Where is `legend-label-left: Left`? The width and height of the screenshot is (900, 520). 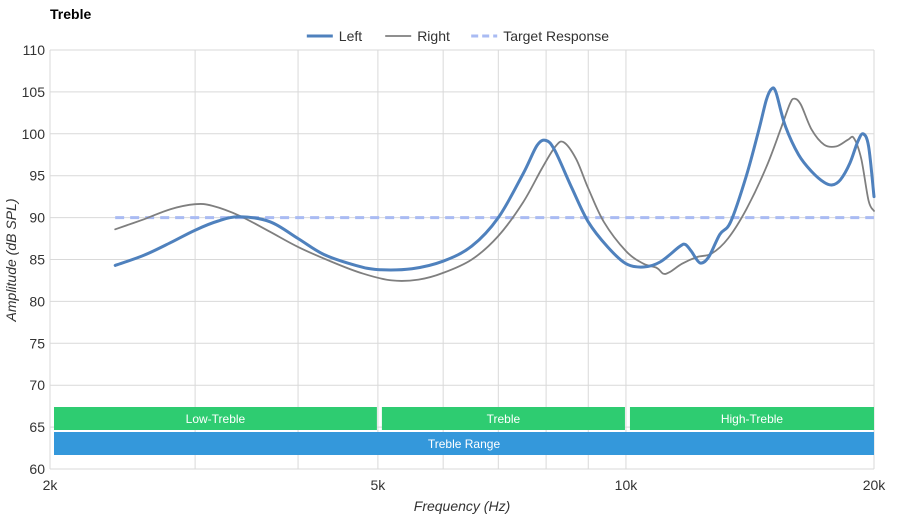
legend-label-left: Left is located at coordinates (350, 36).